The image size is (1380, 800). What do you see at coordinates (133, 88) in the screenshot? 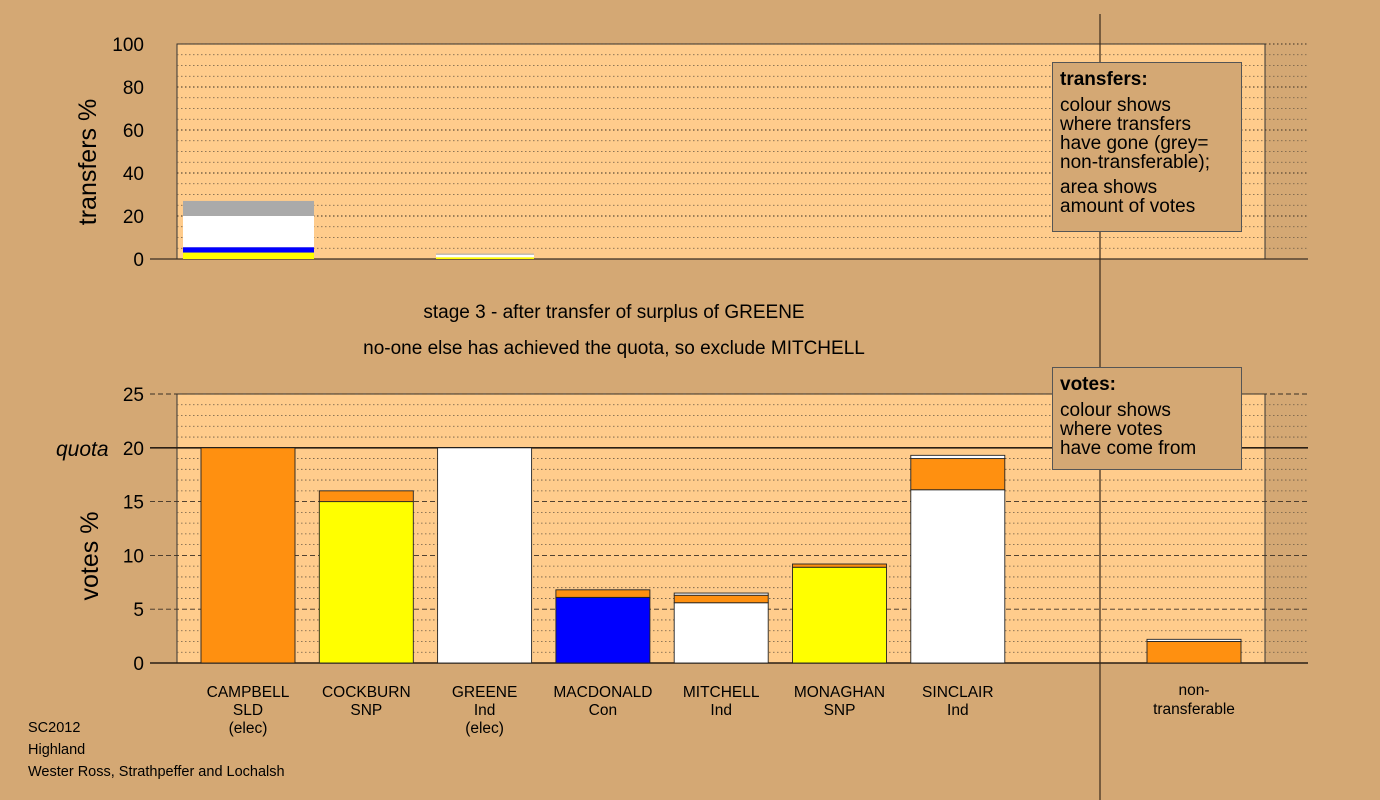
I see `transfers-tick-label: 80` at bounding box center [133, 88].